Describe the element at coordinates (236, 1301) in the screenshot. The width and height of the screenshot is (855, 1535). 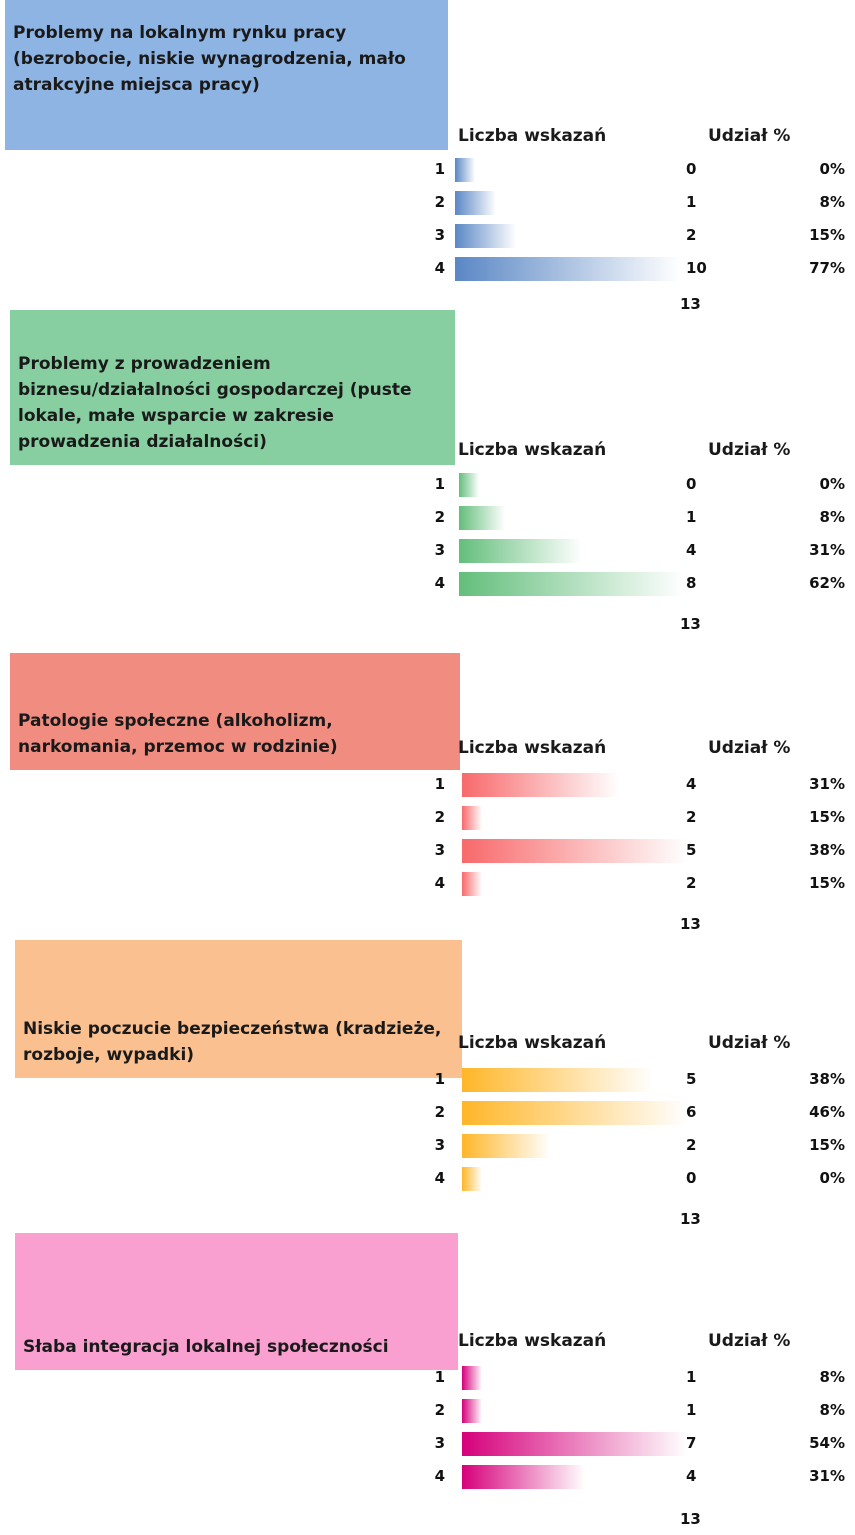
I see `title-box: Słaba integracja lokalnej społeczności` at that location.